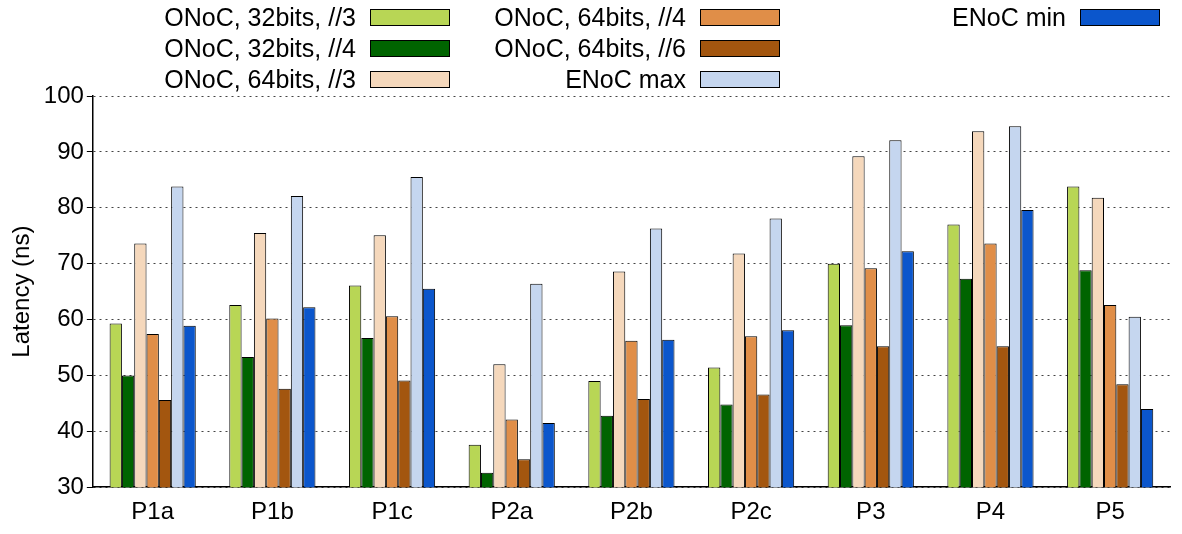  Describe the element at coordinates (70, 150) in the screenshot. I see `y-tick-label: 90` at that location.